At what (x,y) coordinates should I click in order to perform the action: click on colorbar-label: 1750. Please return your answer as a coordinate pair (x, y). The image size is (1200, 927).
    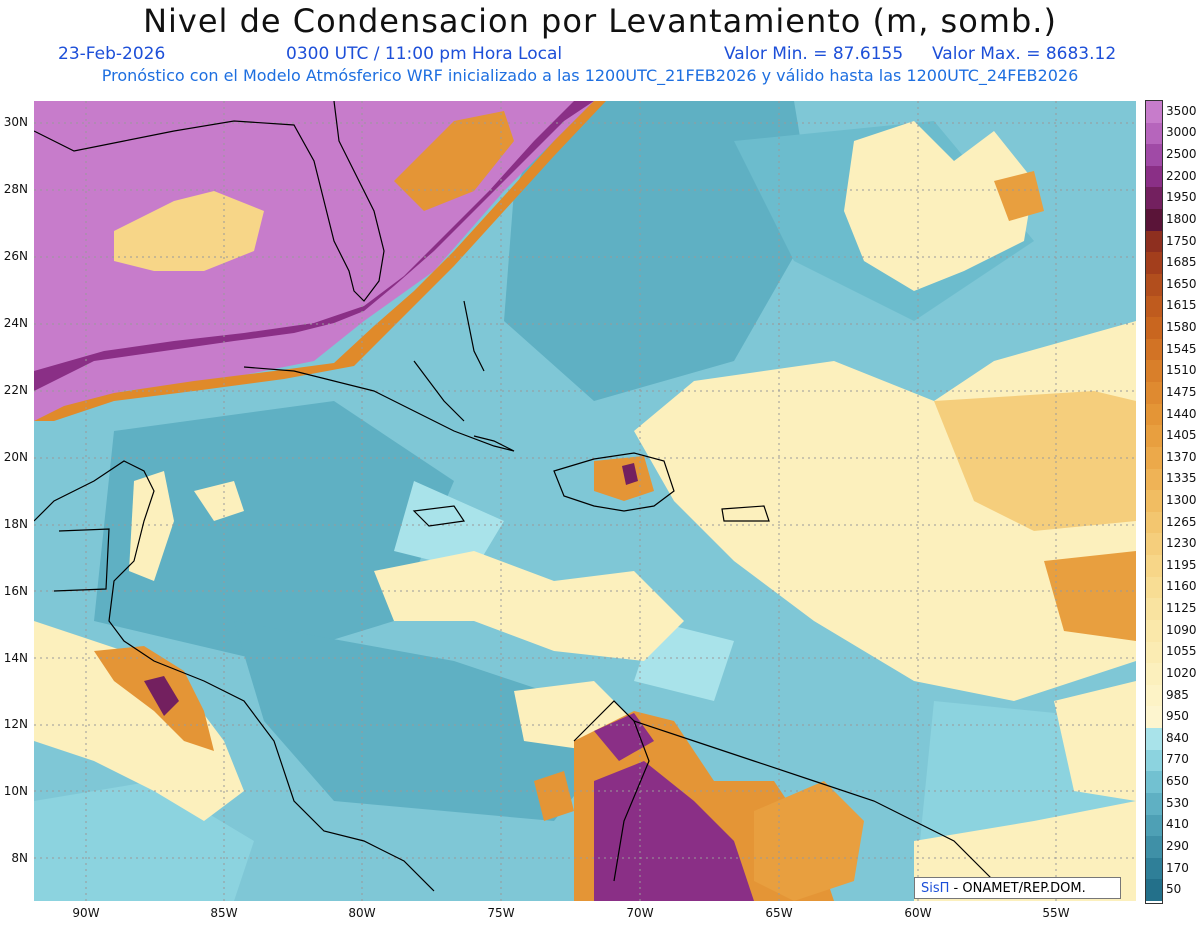
    Looking at the image, I should click on (1181, 240).